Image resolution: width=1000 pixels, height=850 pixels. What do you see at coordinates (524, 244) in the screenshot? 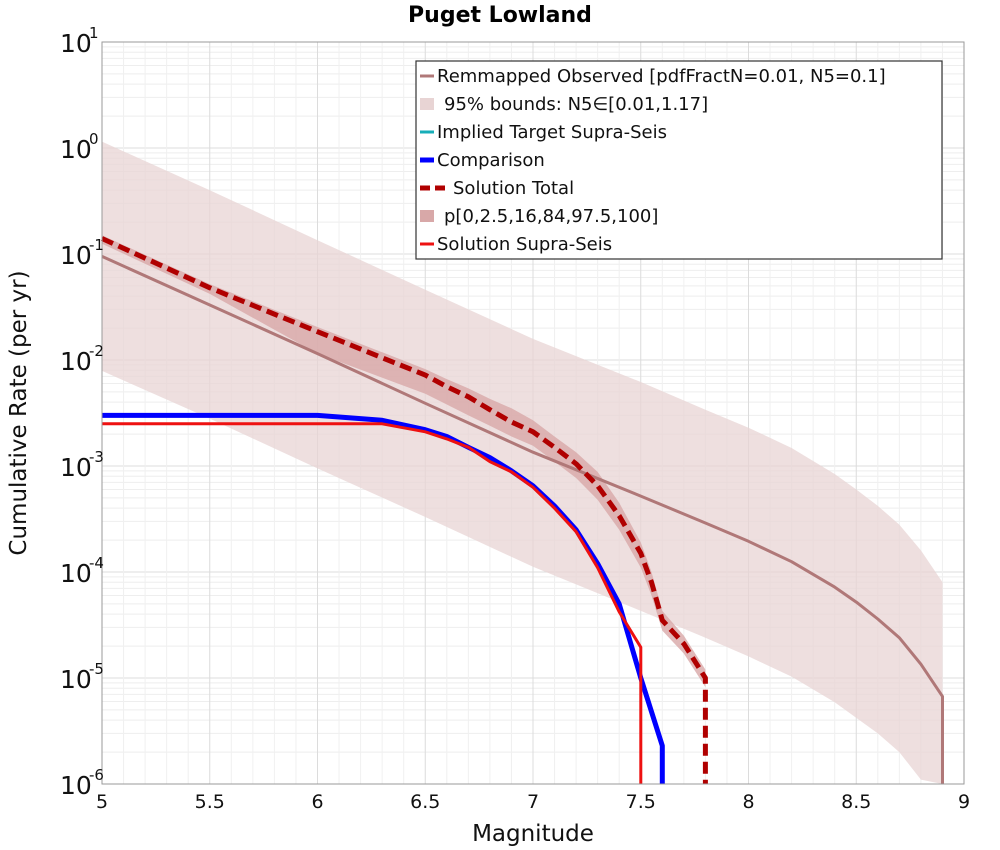
I see `legend-label: Solution Supra-Seis` at bounding box center [524, 244].